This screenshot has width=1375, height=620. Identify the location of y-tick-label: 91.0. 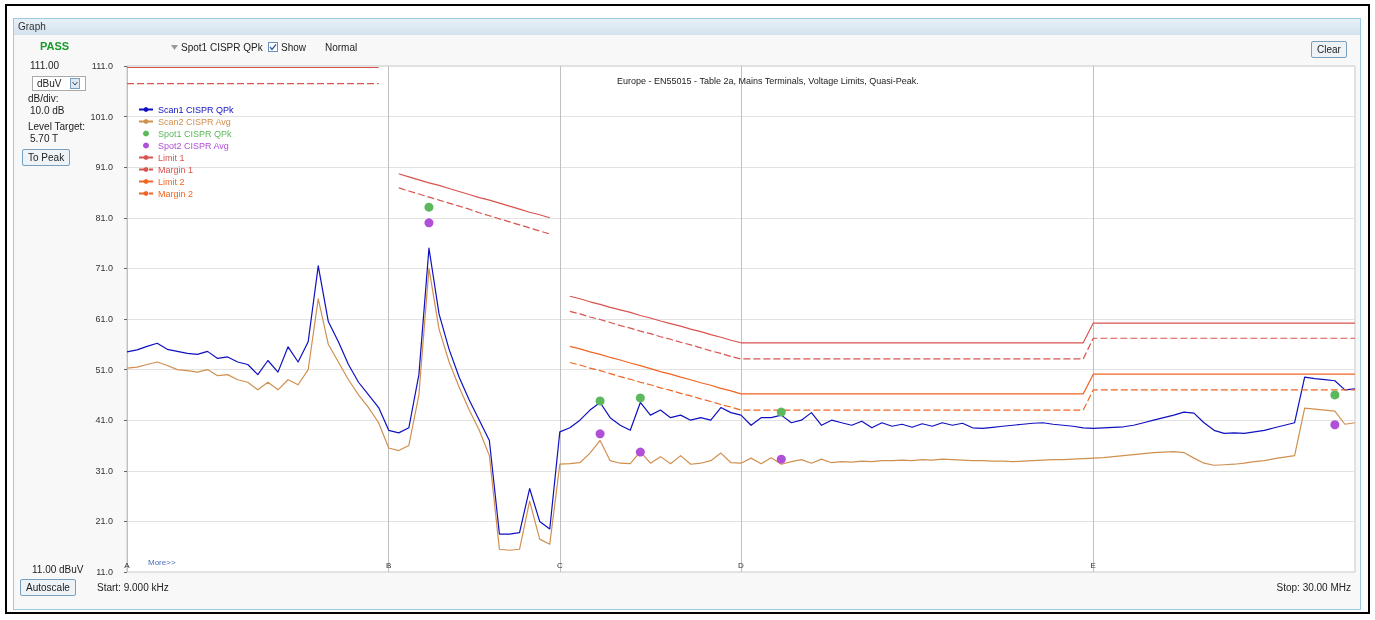
(104, 167).